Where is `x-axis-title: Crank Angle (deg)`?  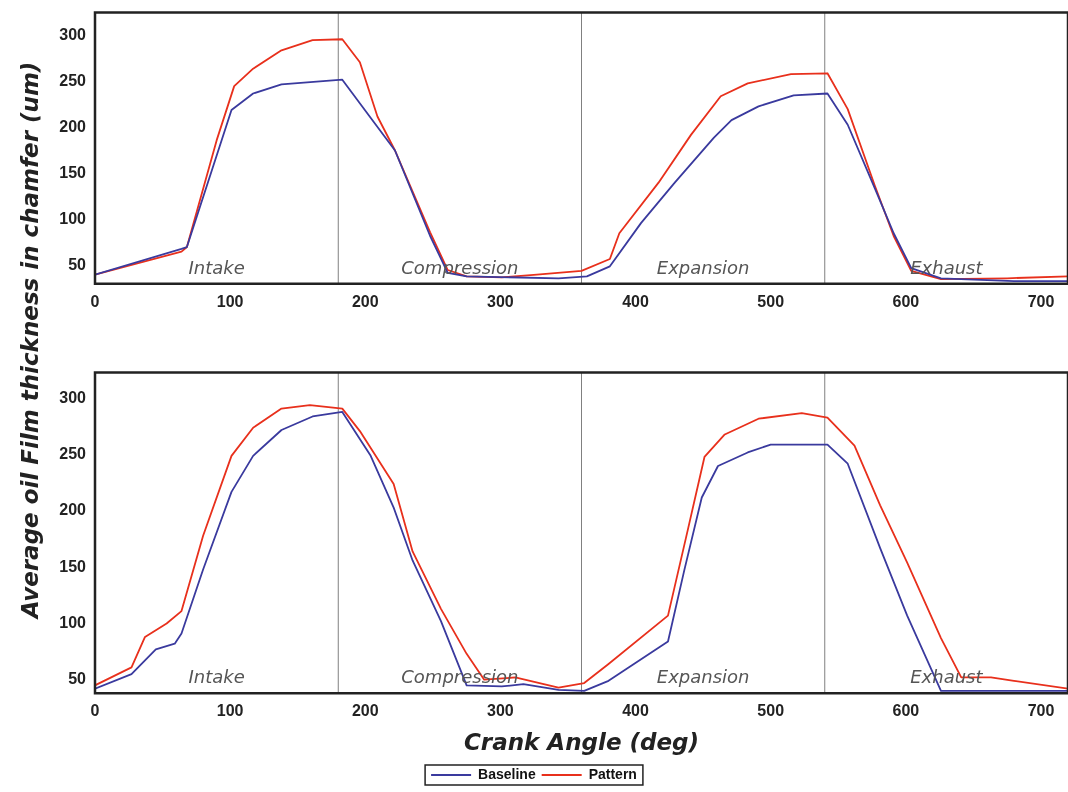 x-axis-title: Crank Angle (deg) is located at coordinates (581, 742).